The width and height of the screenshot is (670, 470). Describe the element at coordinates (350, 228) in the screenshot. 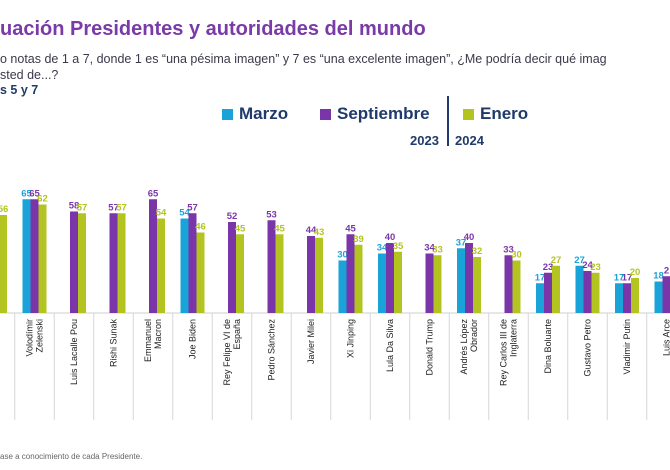

I see `value-label-xi-jinping-septiembre: 45` at that location.